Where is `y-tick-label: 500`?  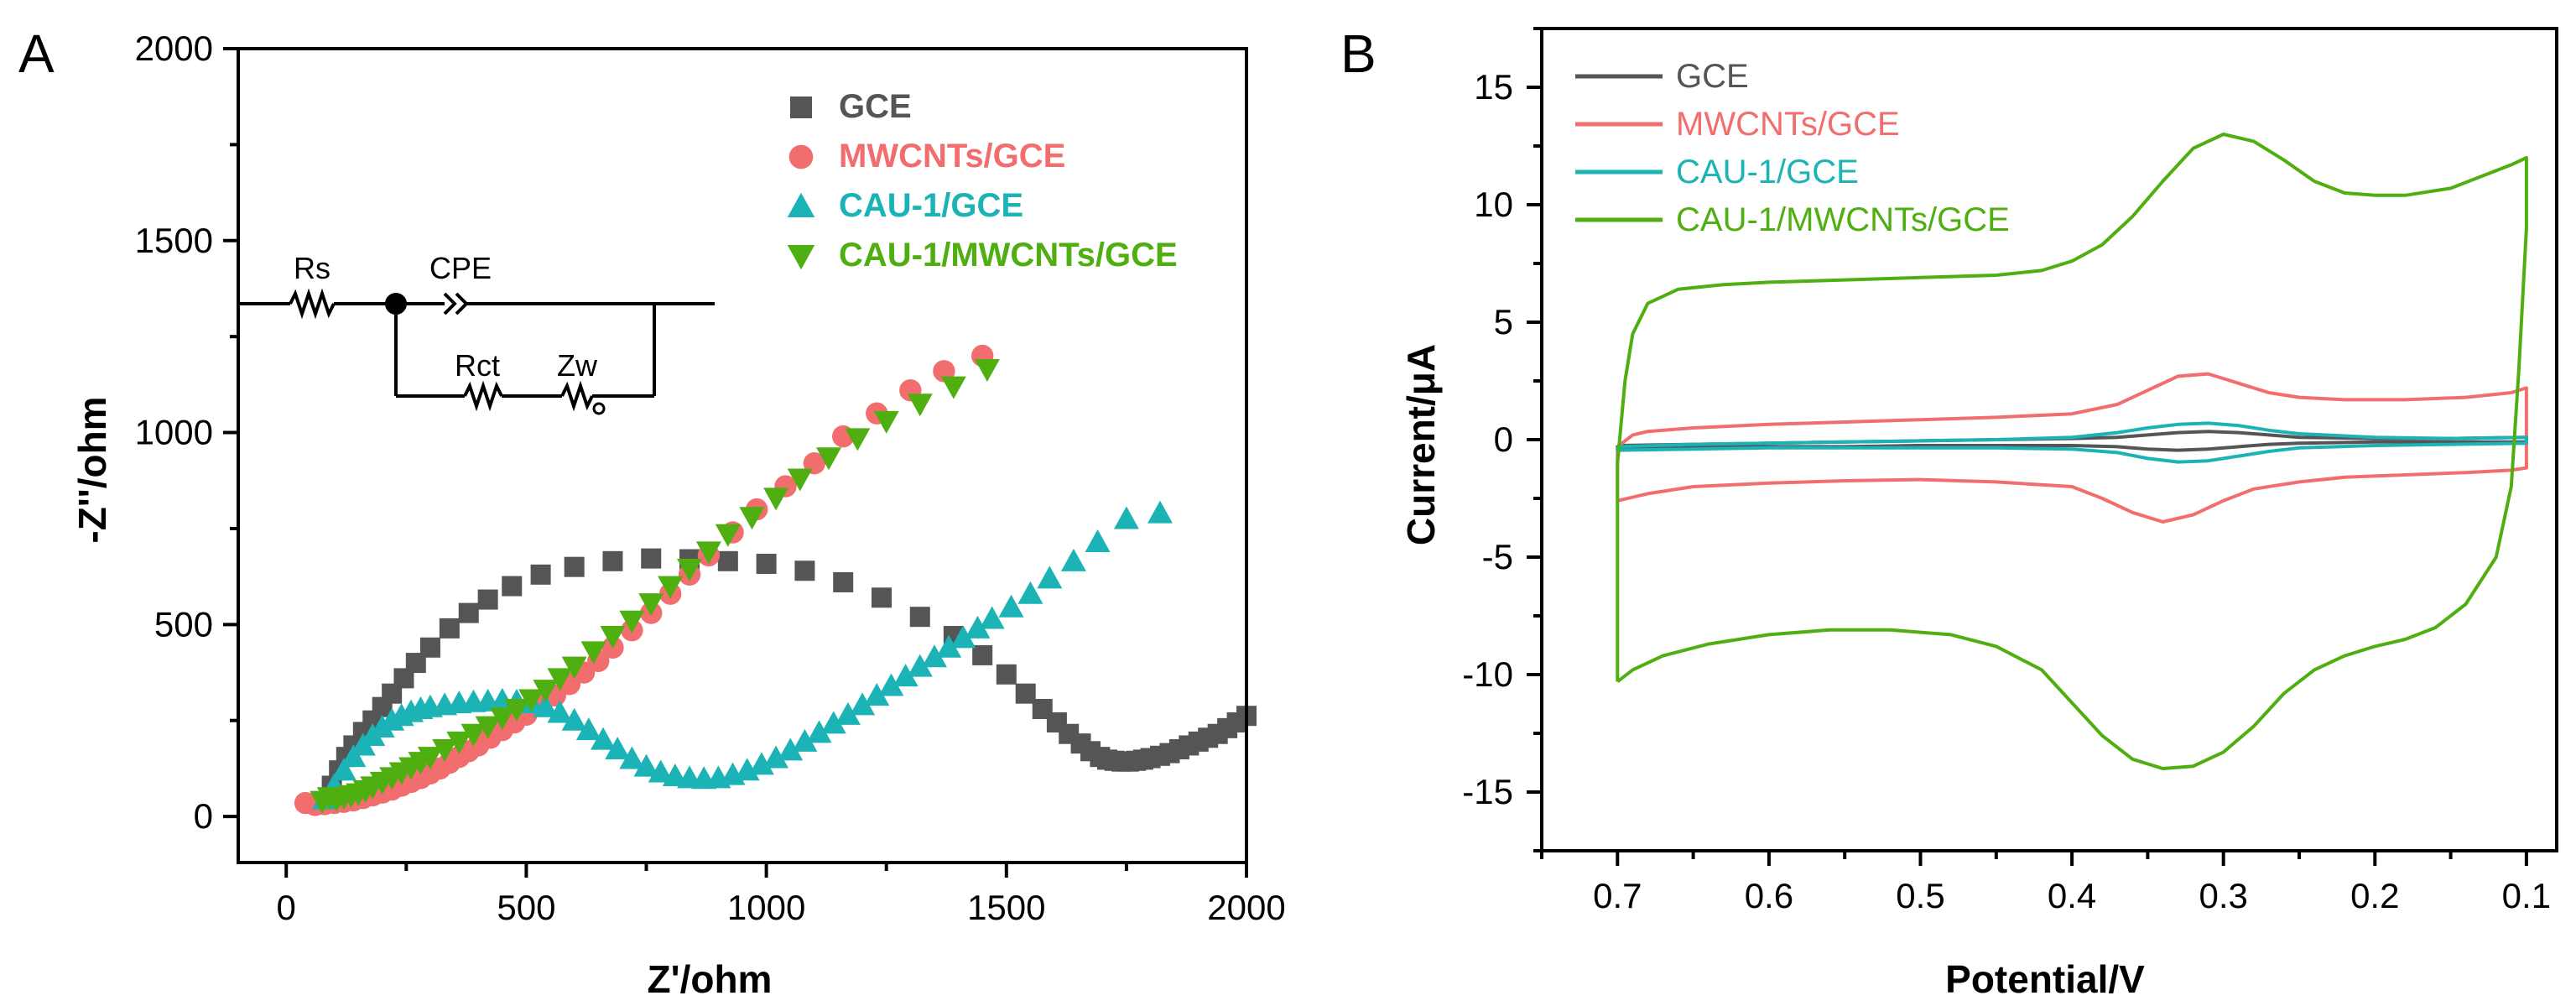 y-tick-label: 500 is located at coordinates (183, 624).